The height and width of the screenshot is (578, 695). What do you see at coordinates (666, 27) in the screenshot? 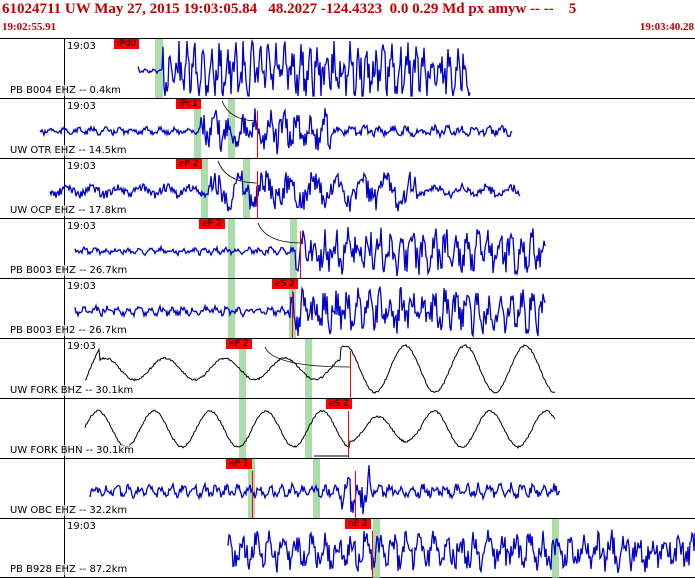
I see `window-end-time: 19:03:40.28` at bounding box center [666, 27].